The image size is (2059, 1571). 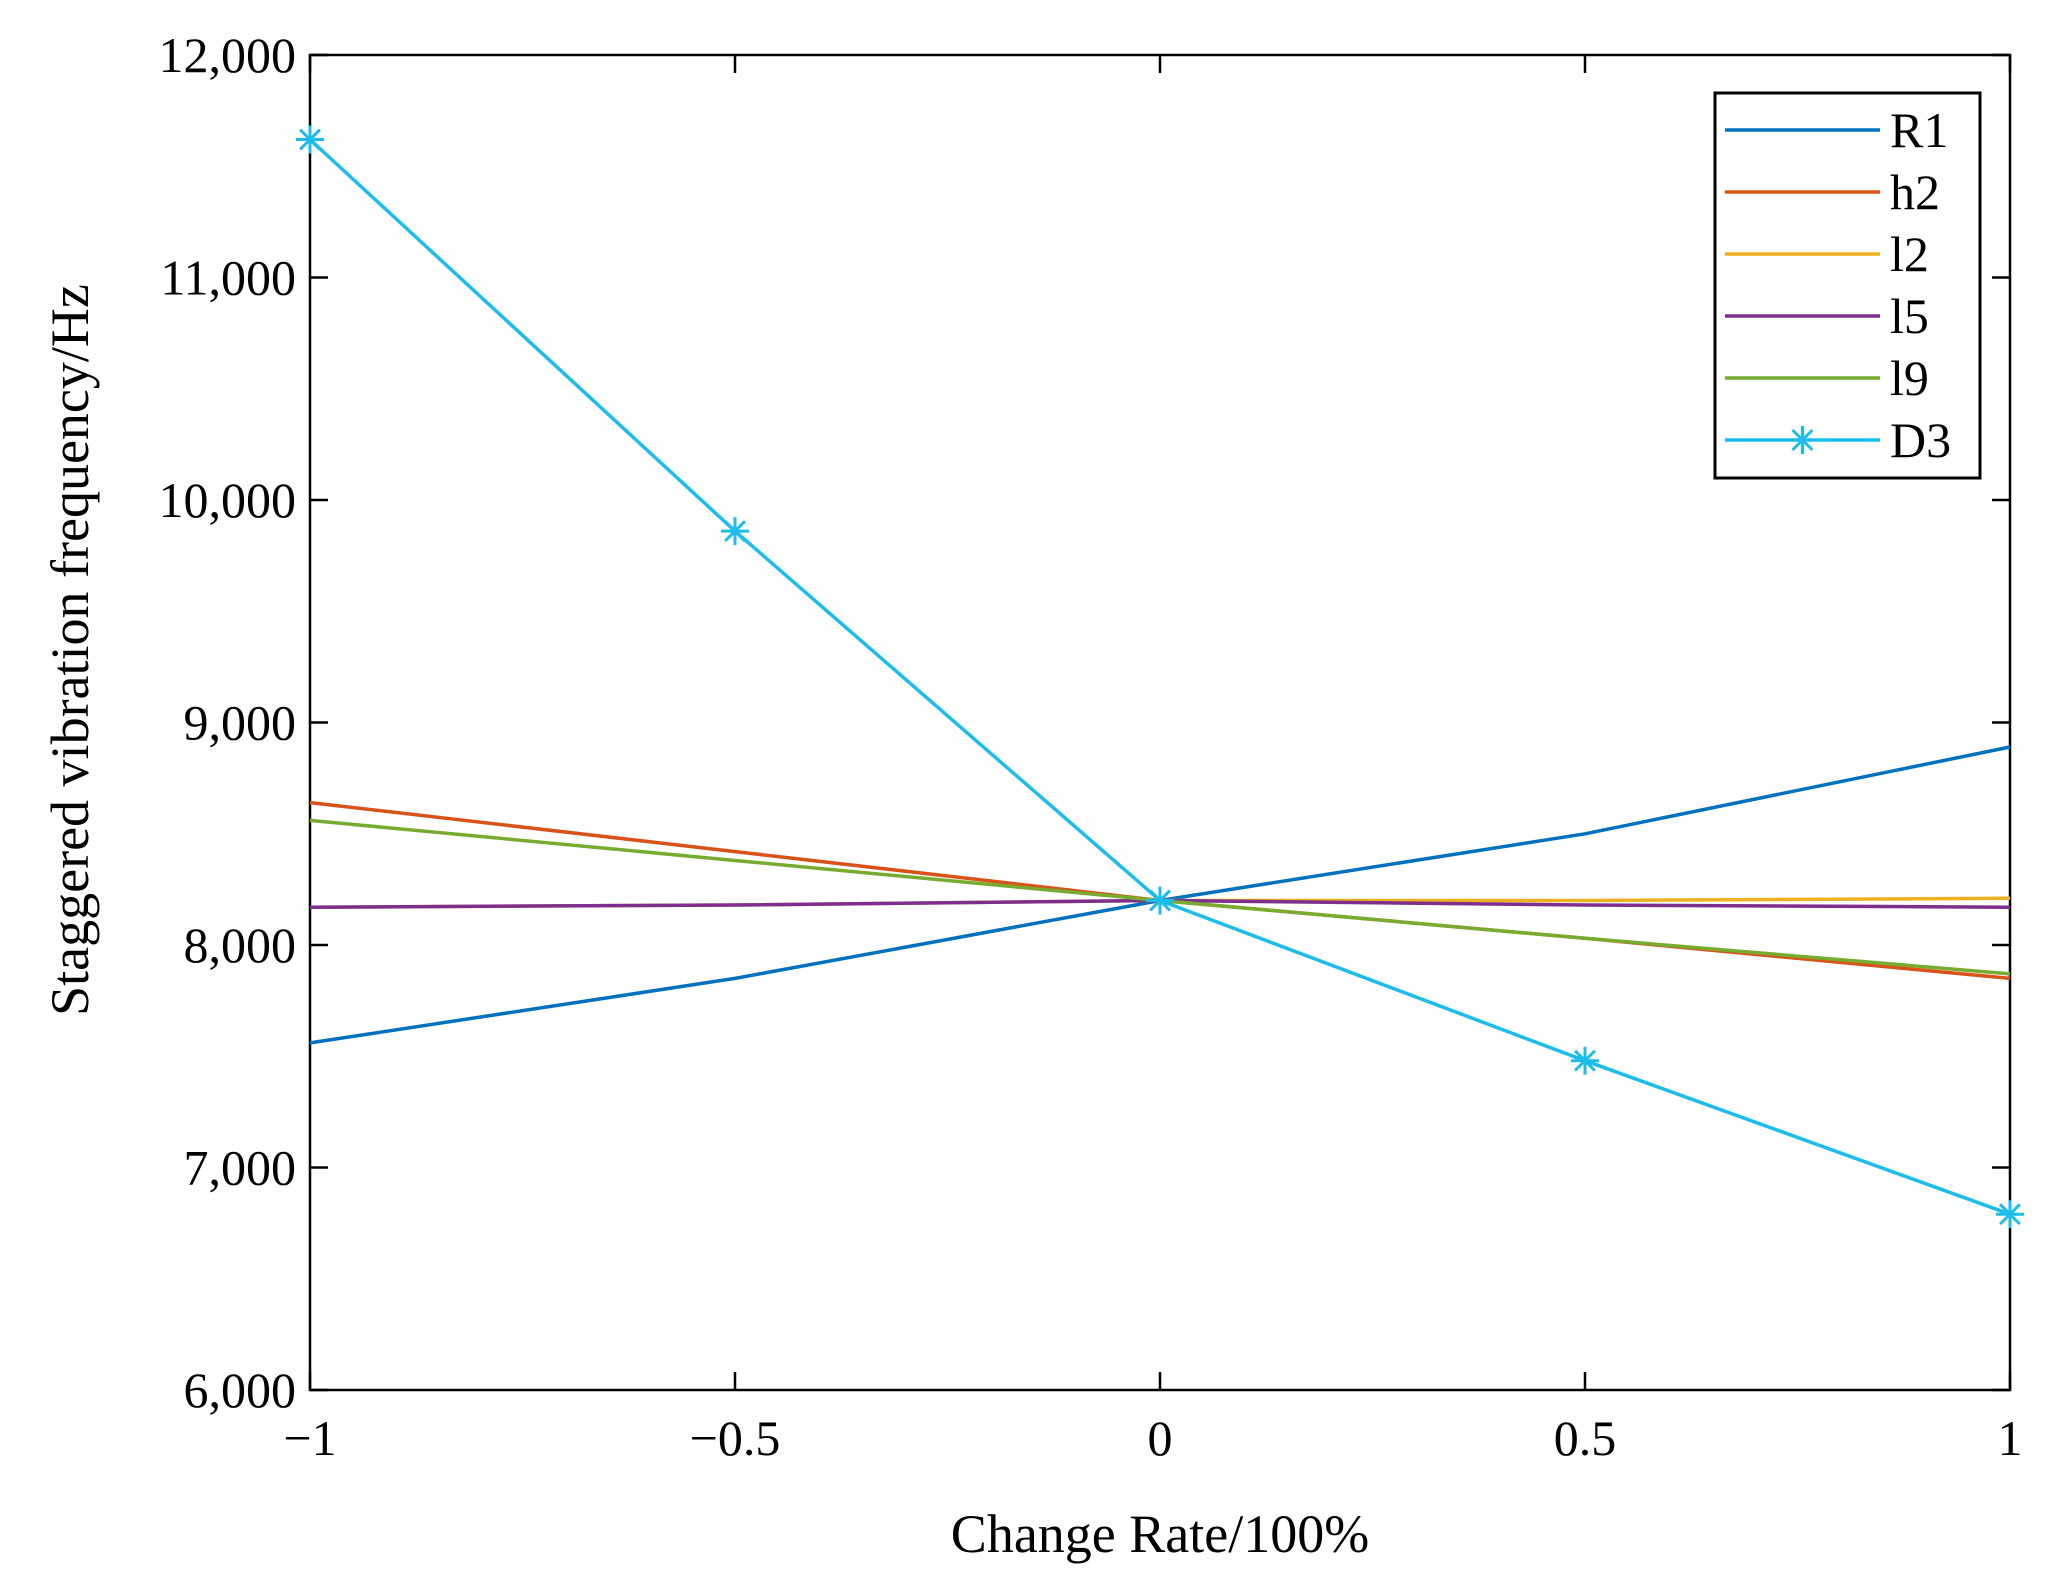 What do you see at coordinates (2010, 1438) in the screenshot?
I see `x-tick-label: 1` at bounding box center [2010, 1438].